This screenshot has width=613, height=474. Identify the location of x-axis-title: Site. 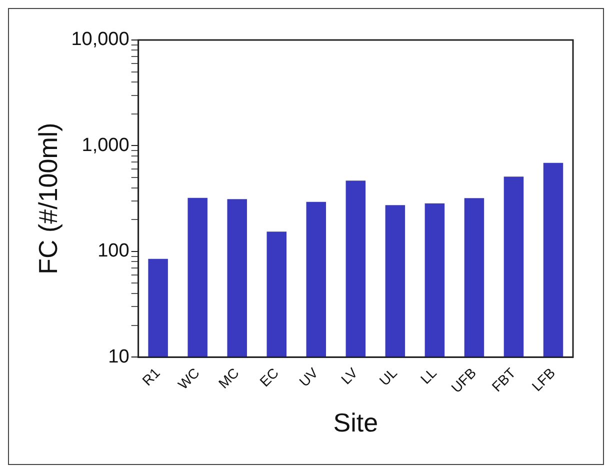
(355, 423).